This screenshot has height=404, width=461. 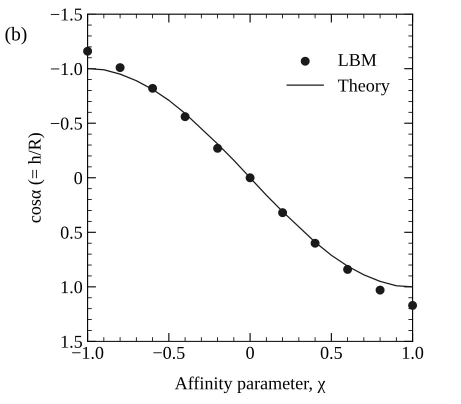 What do you see at coordinates (250, 385) in the screenshot?
I see `x-axis-title: Affinity parameter, χ` at bounding box center [250, 385].